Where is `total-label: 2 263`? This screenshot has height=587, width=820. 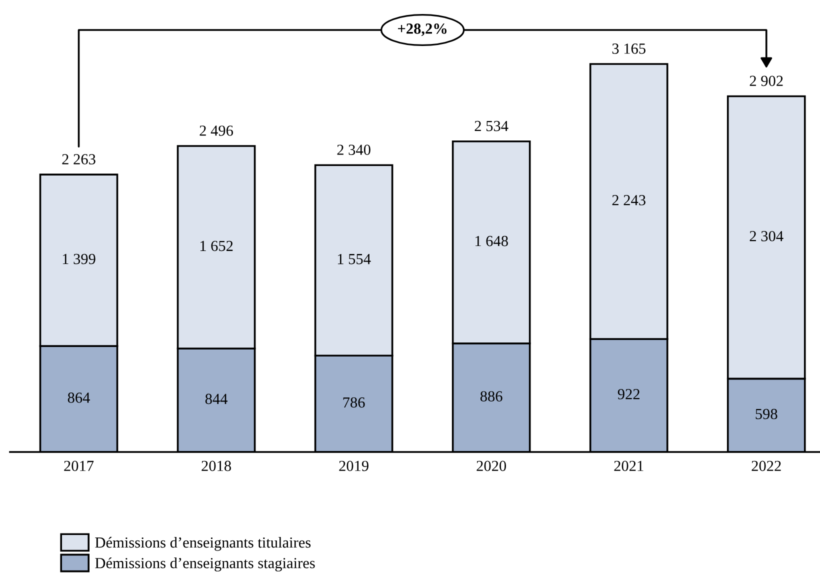 total-label: 2 263 is located at coordinates (79, 159).